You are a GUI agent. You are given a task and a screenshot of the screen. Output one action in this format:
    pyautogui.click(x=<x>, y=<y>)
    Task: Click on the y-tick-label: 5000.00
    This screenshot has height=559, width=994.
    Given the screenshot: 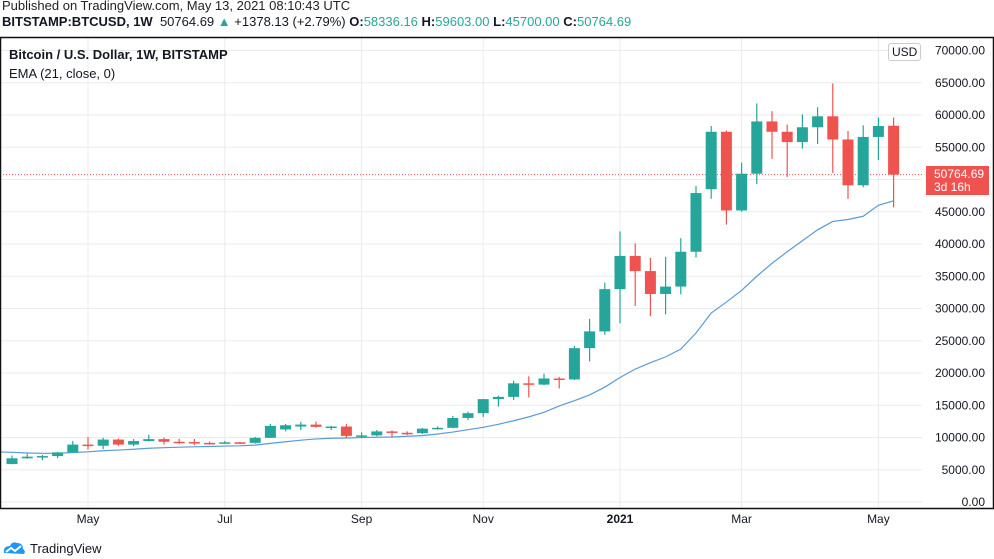 What is the action you would take?
    pyautogui.click(x=964, y=470)
    